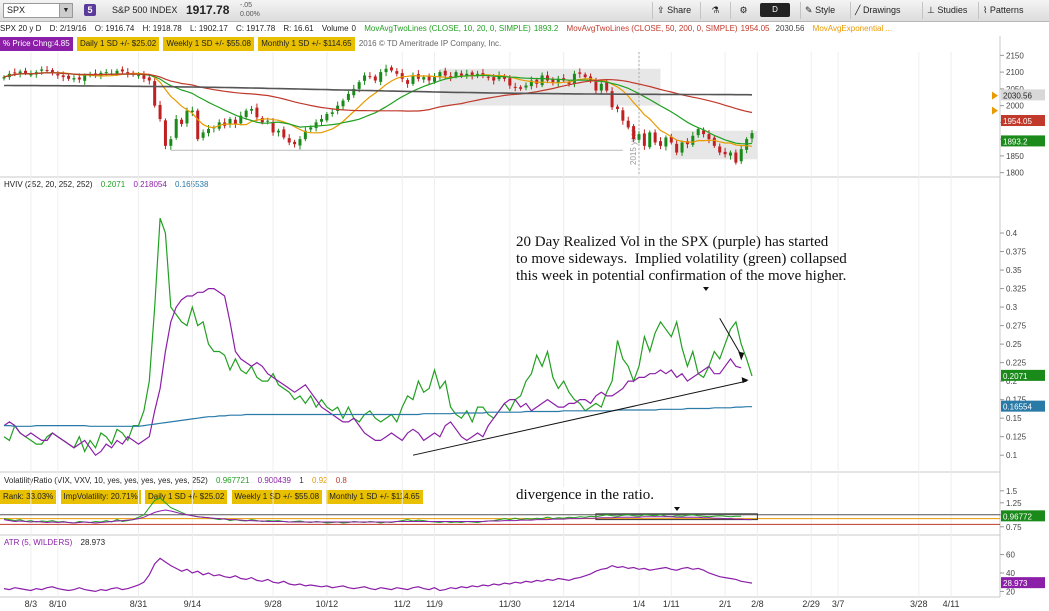 The image size is (1049, 611). I want to click on studies-button: ⊥ Studies, so click(946, 10).